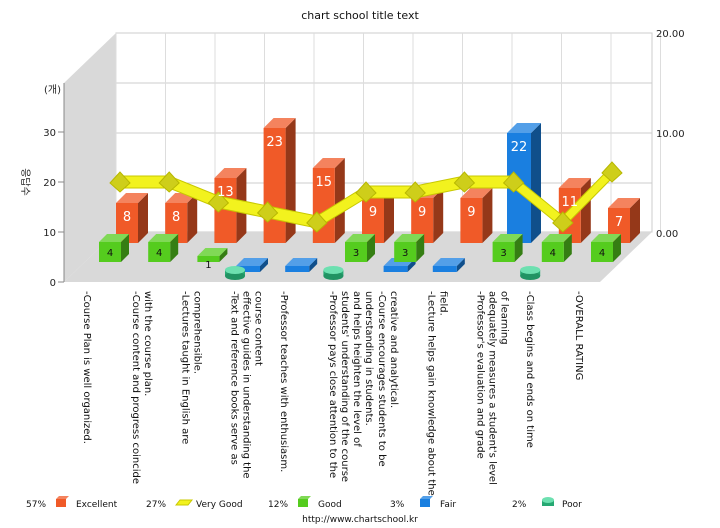 Image resolution: width=720 pixels, height=528 pixels. I want to click on category-label-line: students' understanding of the course, so click(344, 386).